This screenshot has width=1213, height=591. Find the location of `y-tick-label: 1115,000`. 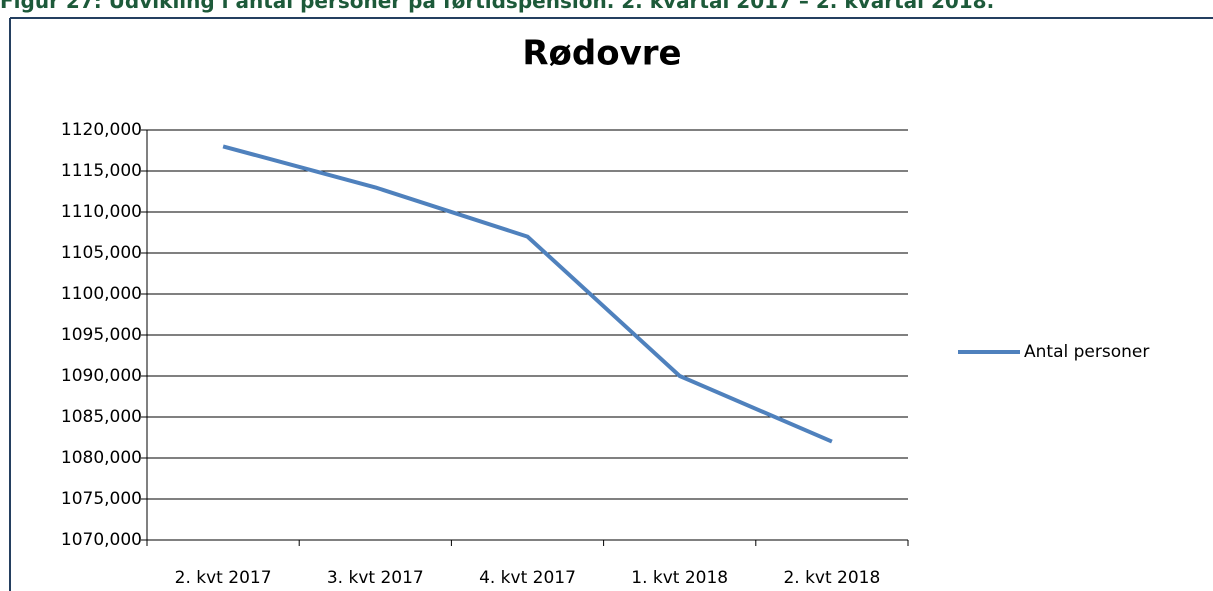

y-tick-label: 1115,000 is located at coordinates (101, 171).